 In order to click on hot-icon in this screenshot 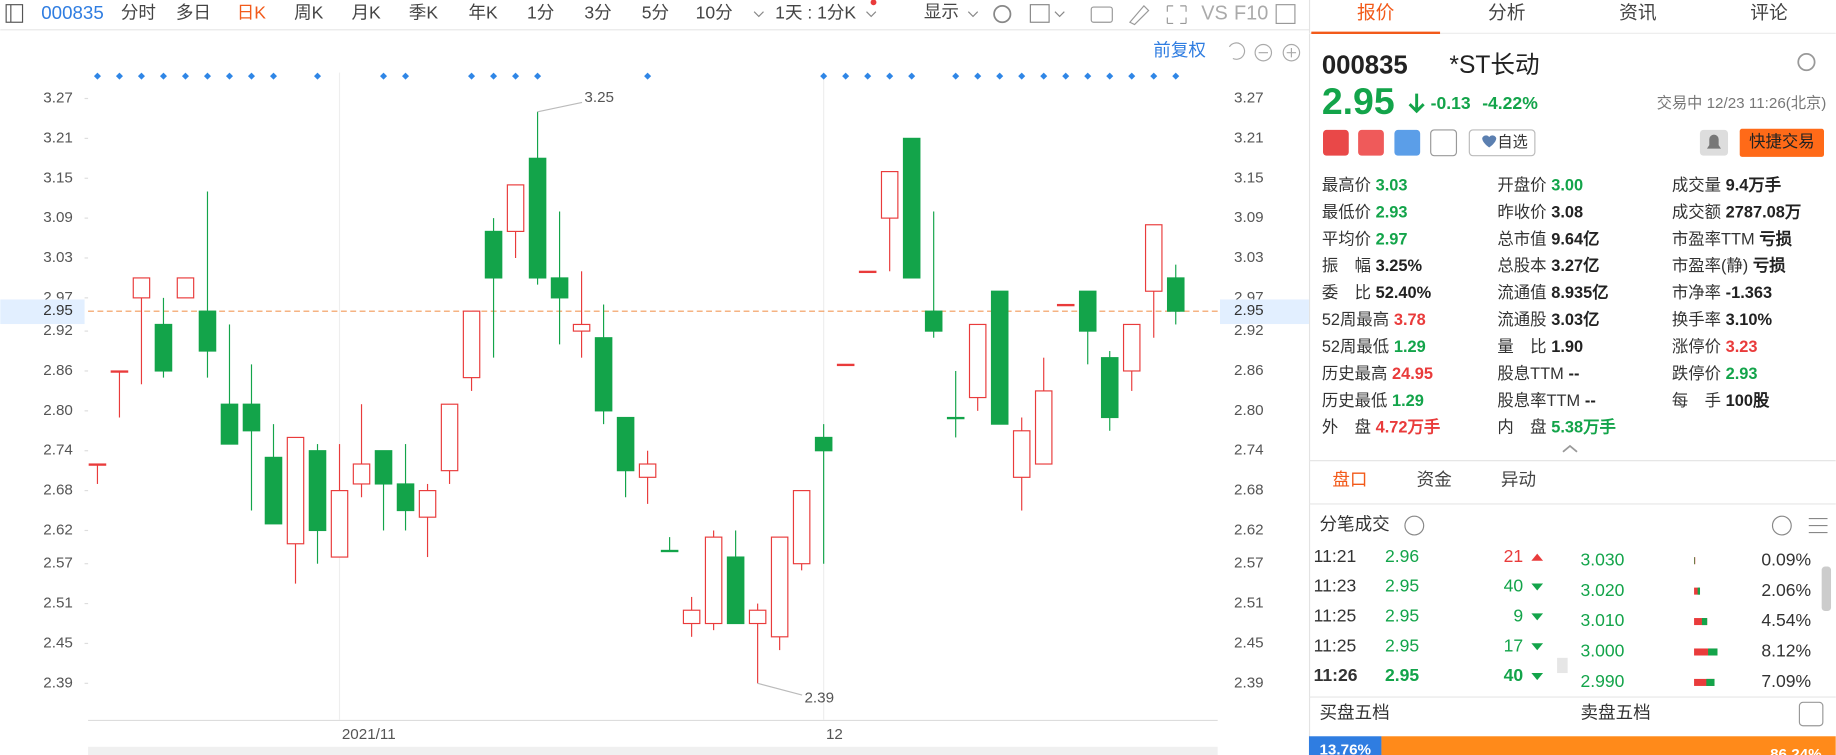, I will do `click(1371, 142)`.